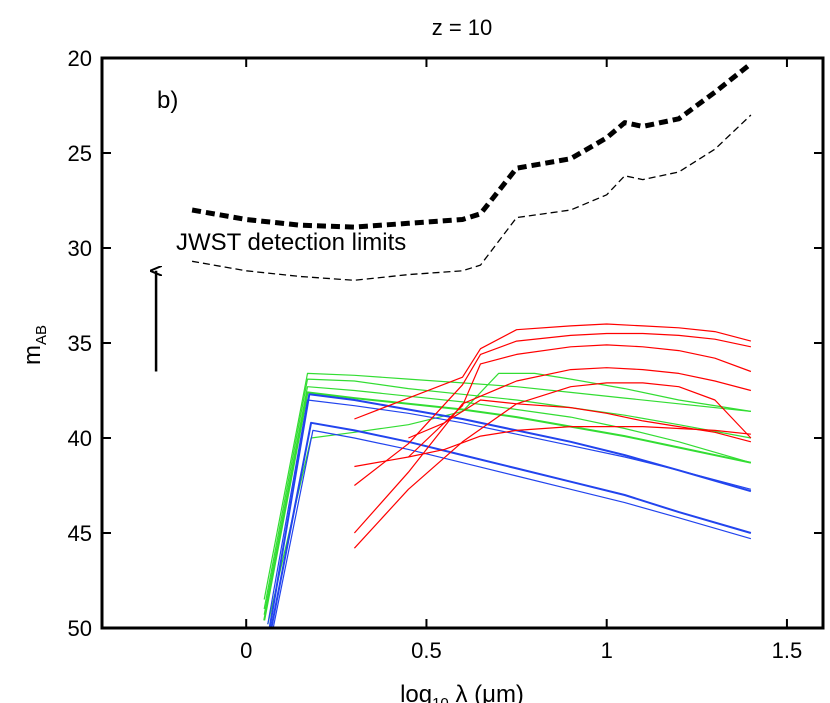 The image size is (830, 703). What do you see at coordinates (80, 343) in the screenshot?
I see `y-tick-label: 35` at bounding box center [80, 343].